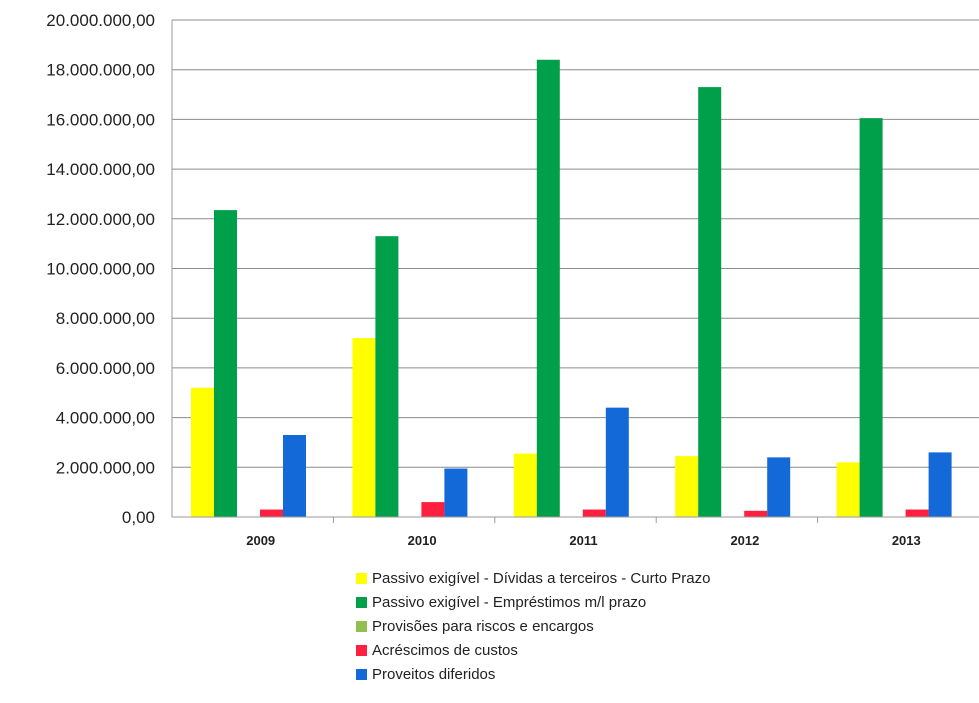 The image size is (979, 703). What do you see at coordinates (100, 119) in the screenshot?
I see `y-tick-label: 16.000.000,00` at bounding box center [100, 119].